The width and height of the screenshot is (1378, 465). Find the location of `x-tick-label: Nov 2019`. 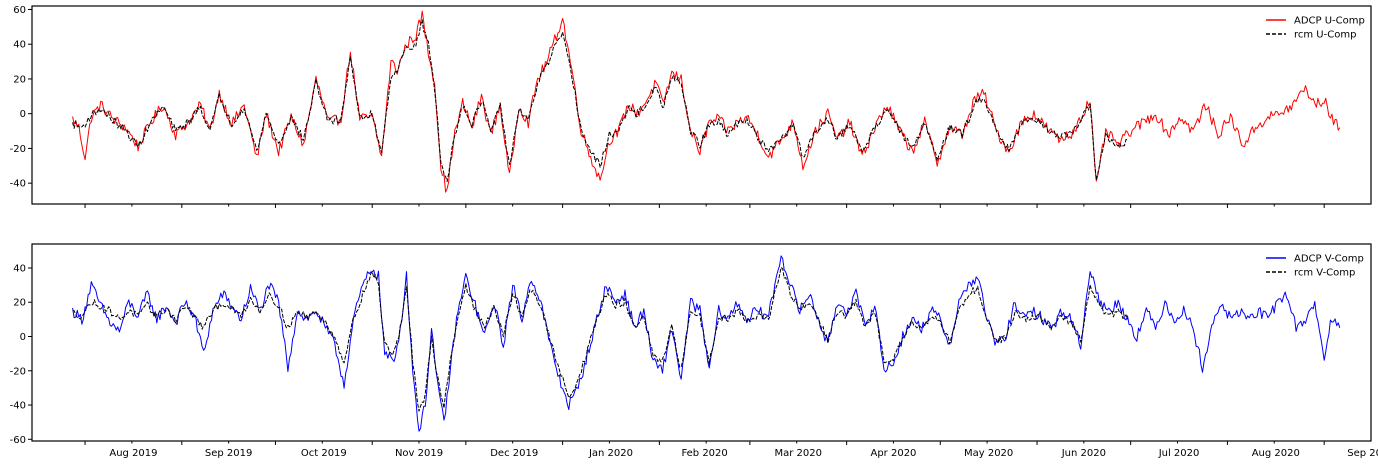

x-tick-label: Nov 2019 is located at coordinates (419, 453).